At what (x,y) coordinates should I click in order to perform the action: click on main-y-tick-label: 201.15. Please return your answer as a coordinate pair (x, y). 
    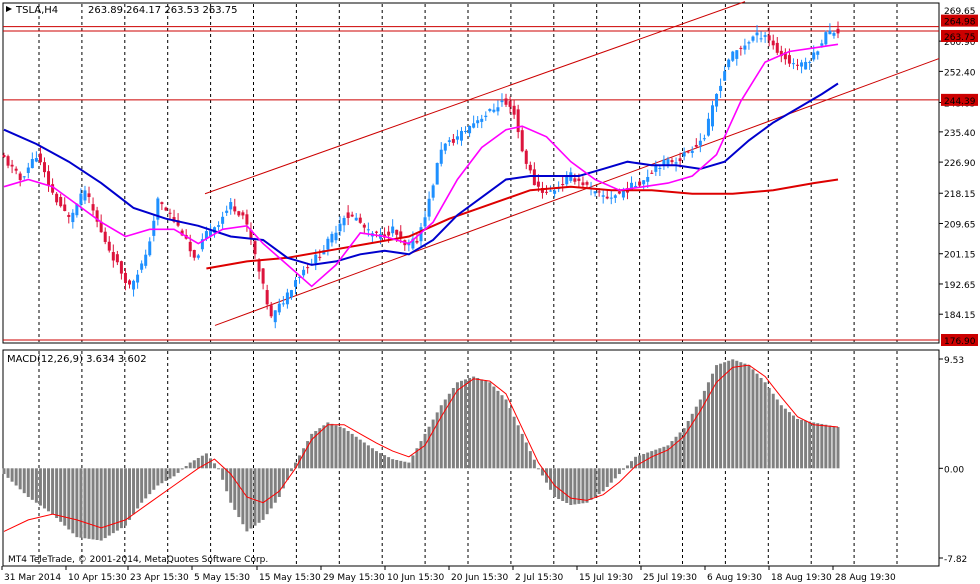
    Looking at the image, I should click on (960, 256).